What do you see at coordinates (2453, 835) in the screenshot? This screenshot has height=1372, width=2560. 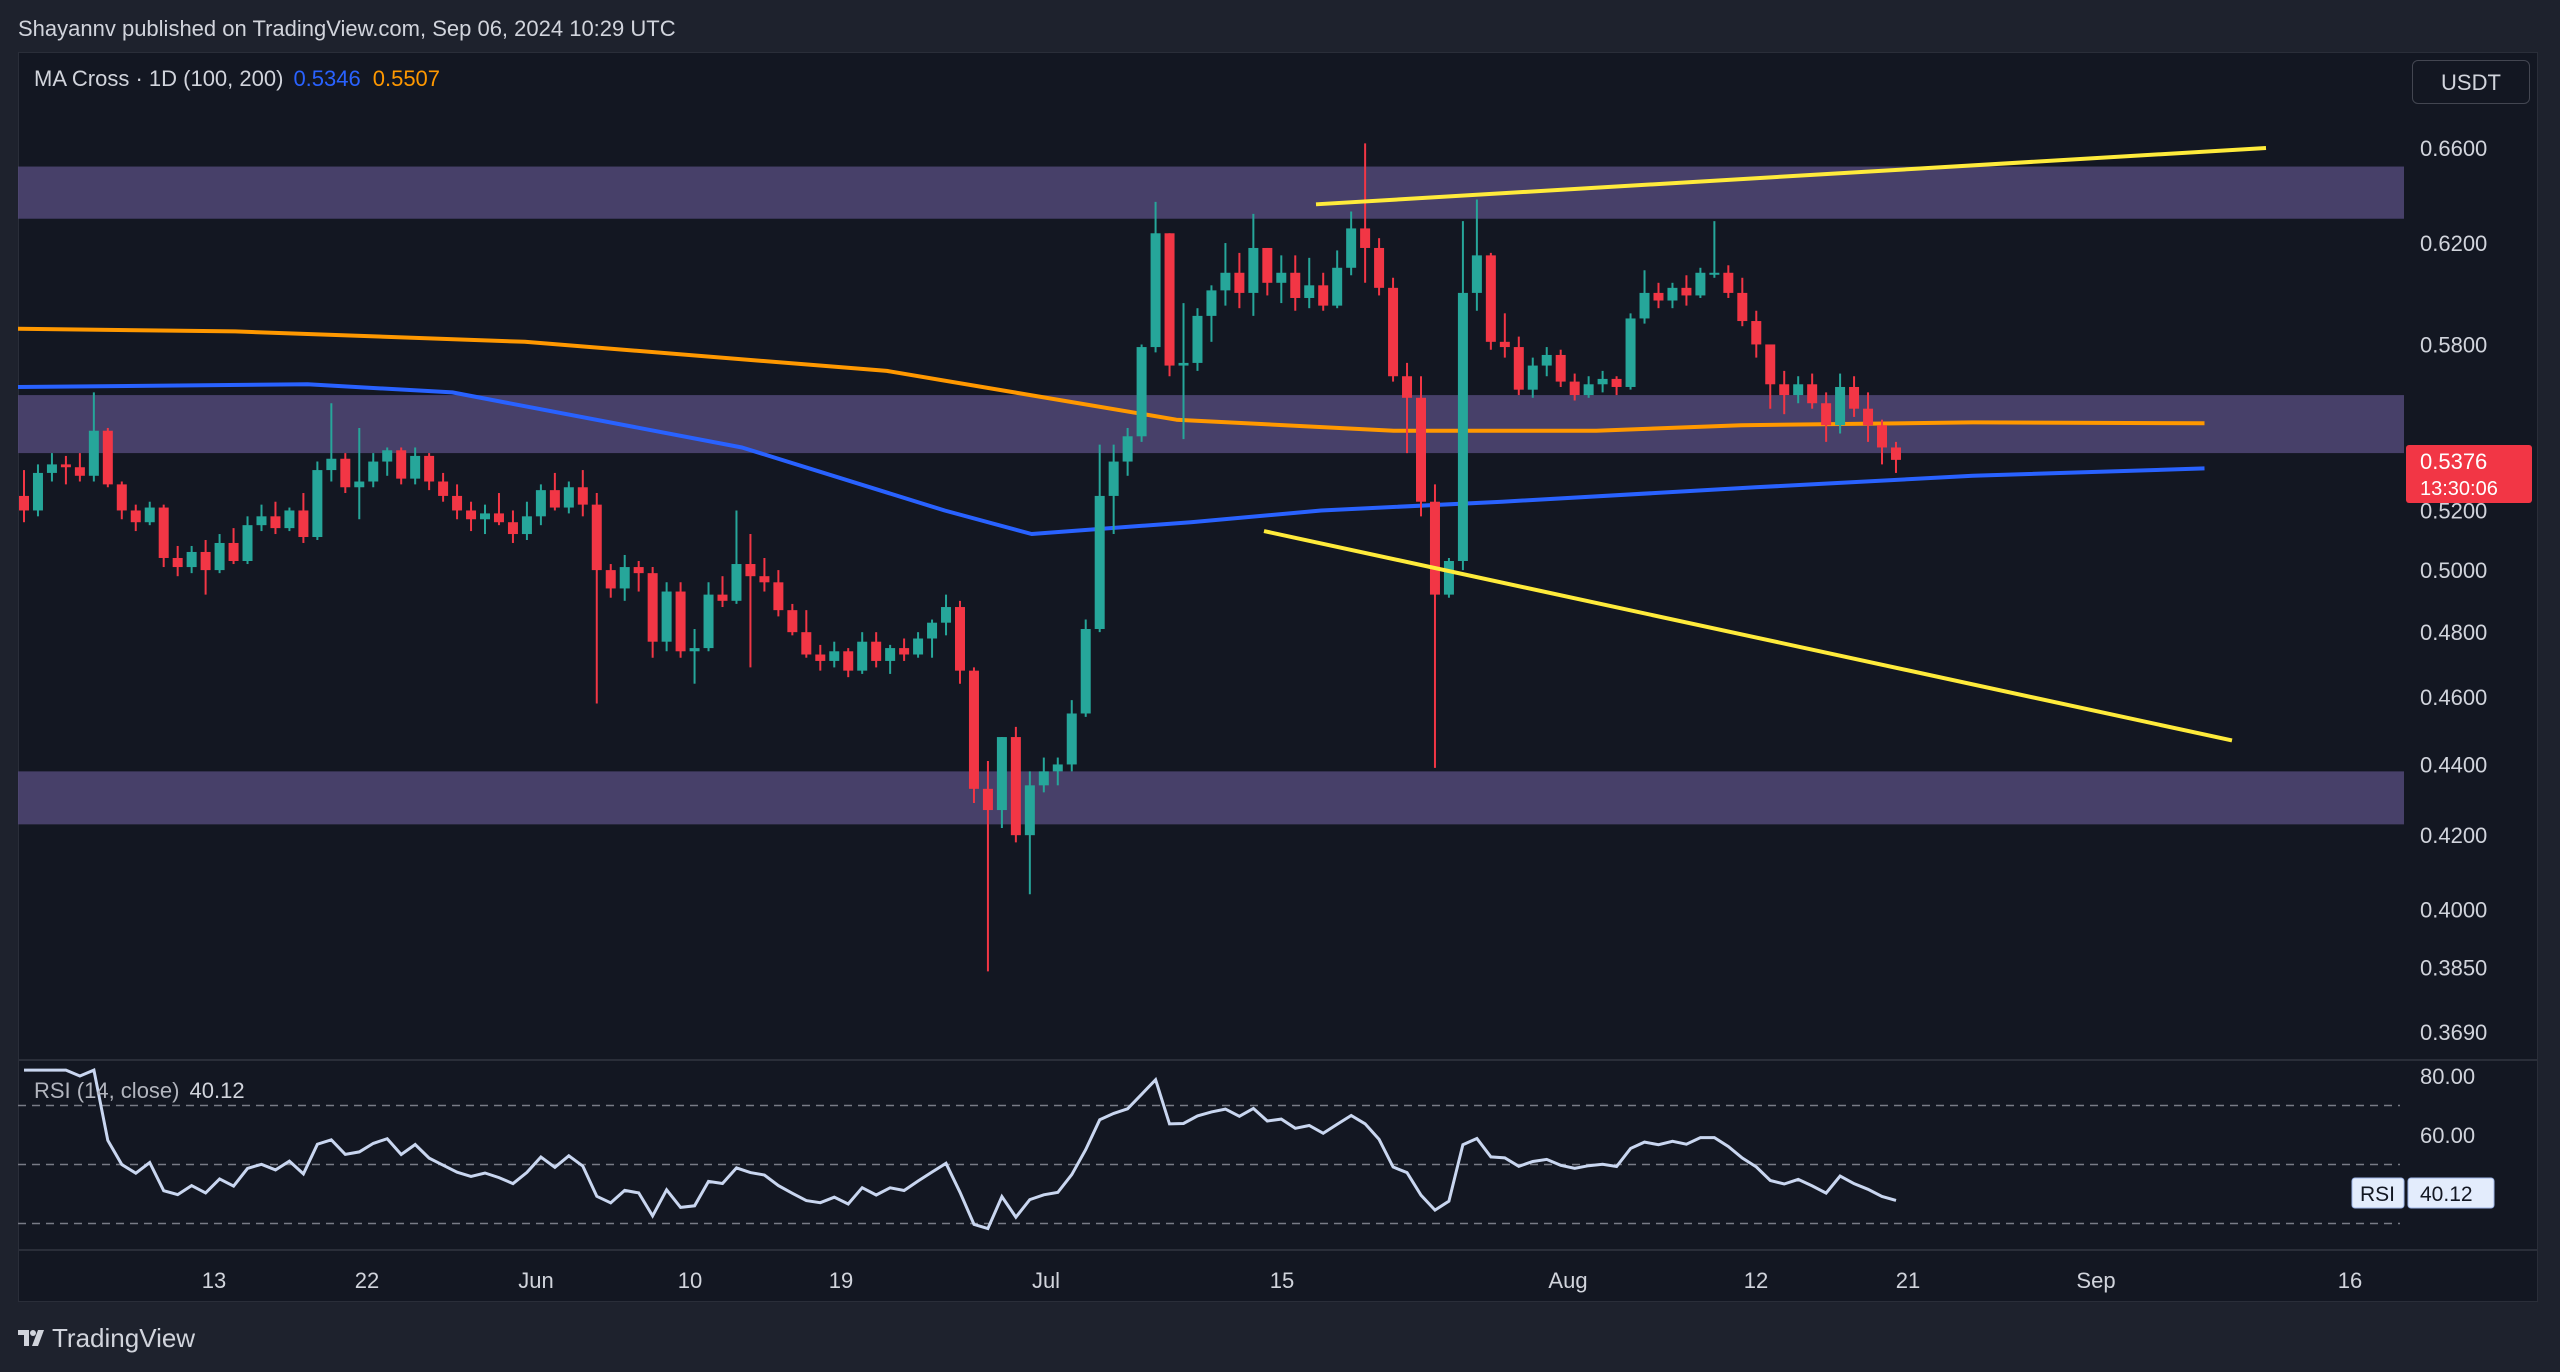 I see `price-tick-label: 0.4200` at bounding box center [2453, 835].